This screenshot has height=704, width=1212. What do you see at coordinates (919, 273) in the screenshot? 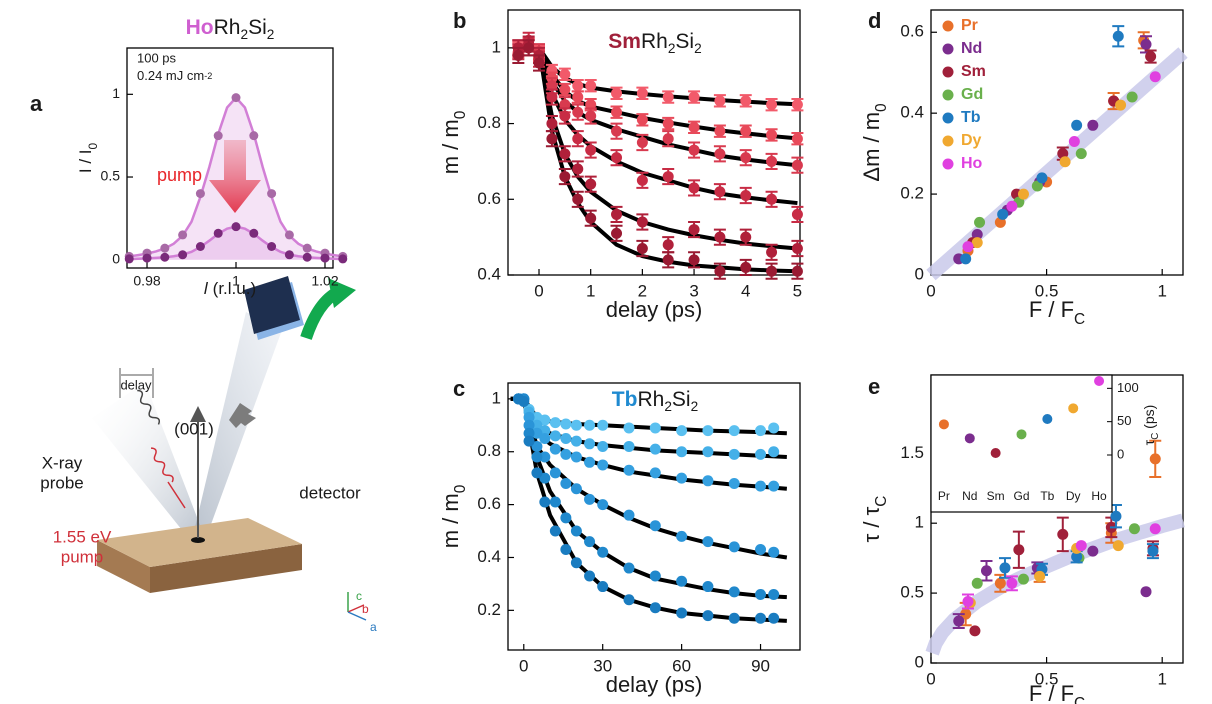
I see `y-tick-label: 0` at bounding box center [919, 273].